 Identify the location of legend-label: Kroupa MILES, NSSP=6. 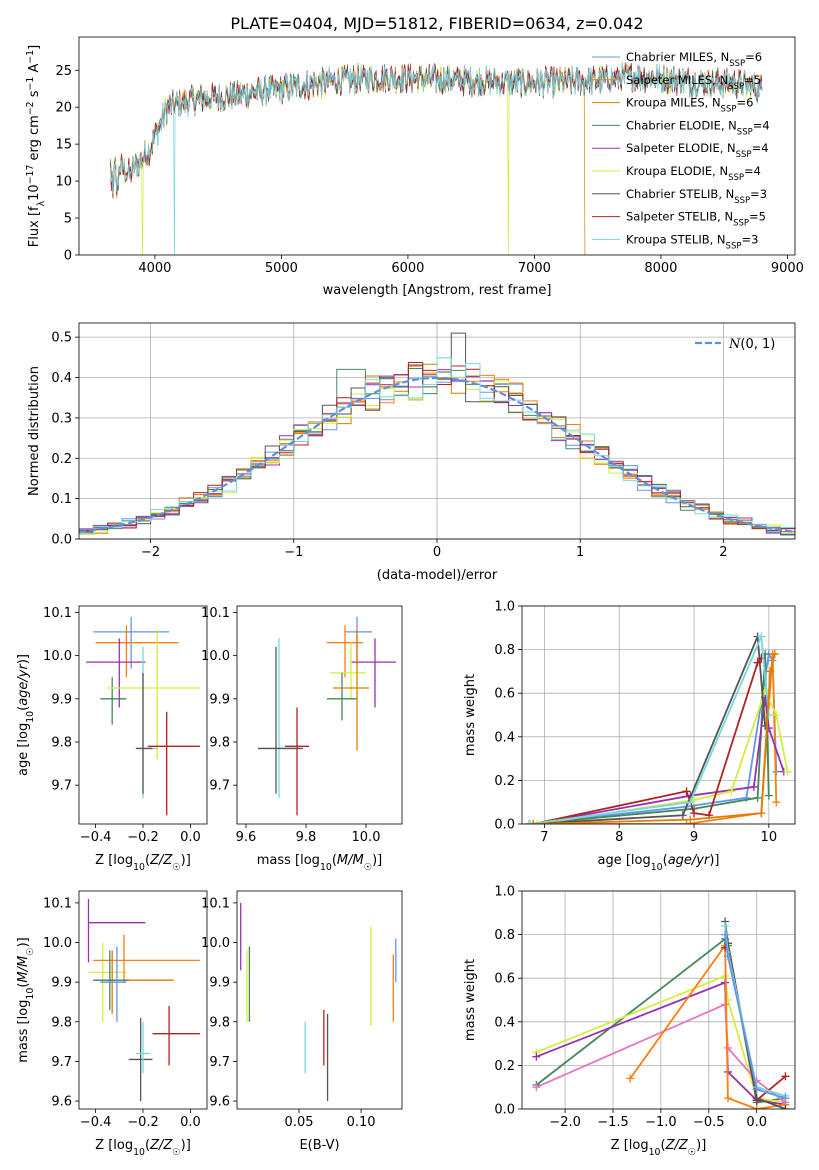
(689, 105).